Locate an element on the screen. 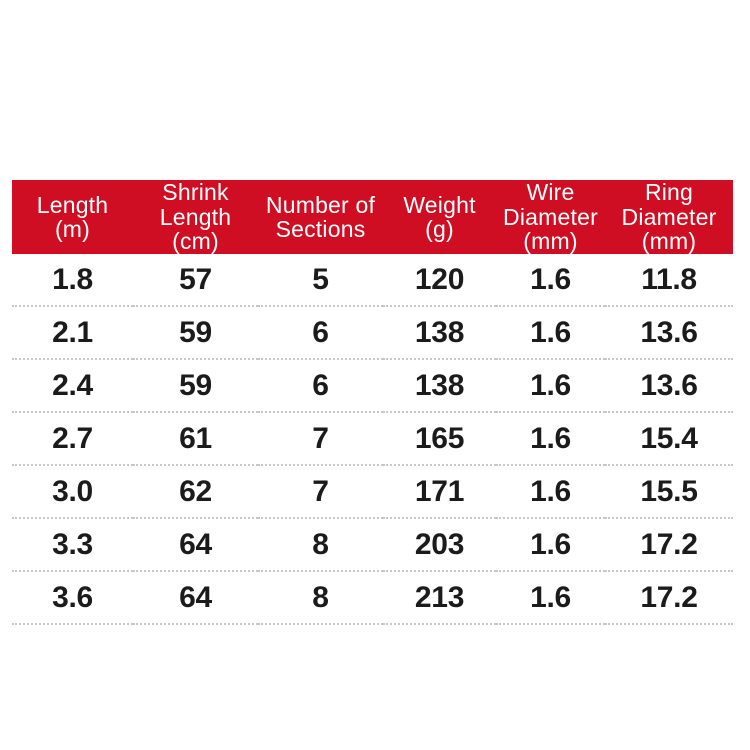  table-cell: 62 is located at coordinates (195, 492).